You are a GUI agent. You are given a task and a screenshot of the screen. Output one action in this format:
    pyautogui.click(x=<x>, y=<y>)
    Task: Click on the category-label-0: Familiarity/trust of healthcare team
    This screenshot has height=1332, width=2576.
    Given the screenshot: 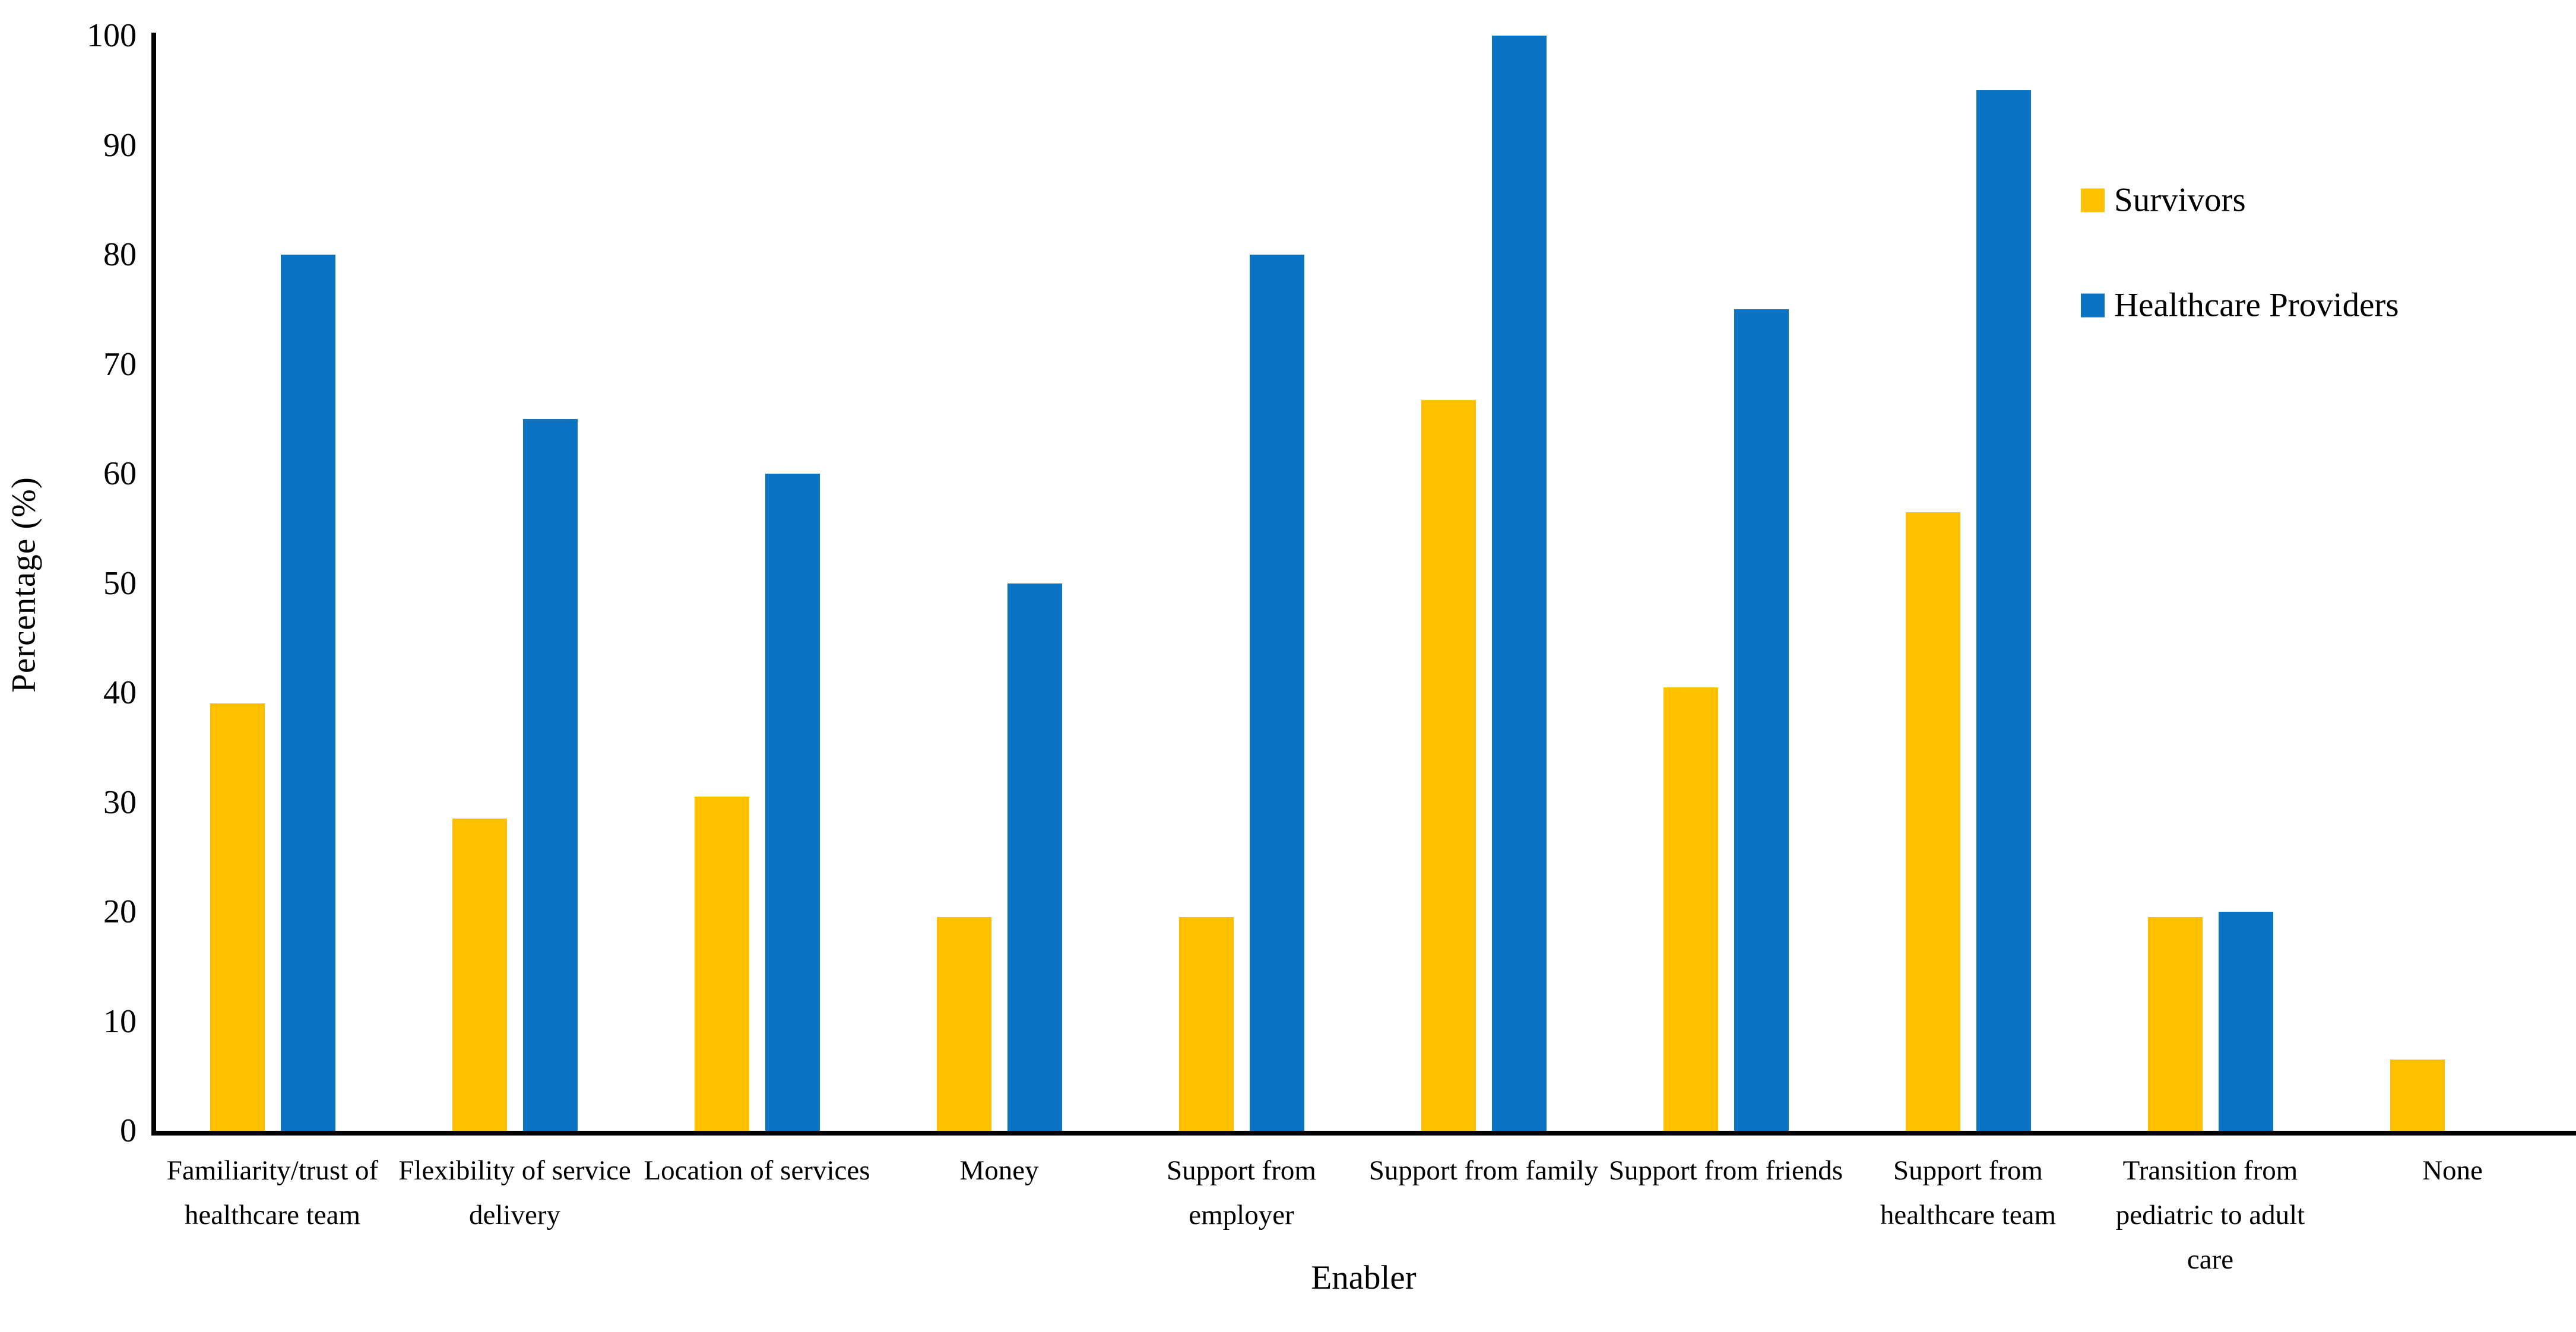 What is the action you would take?
    pyautogui.click(x=272, y=1193)
    